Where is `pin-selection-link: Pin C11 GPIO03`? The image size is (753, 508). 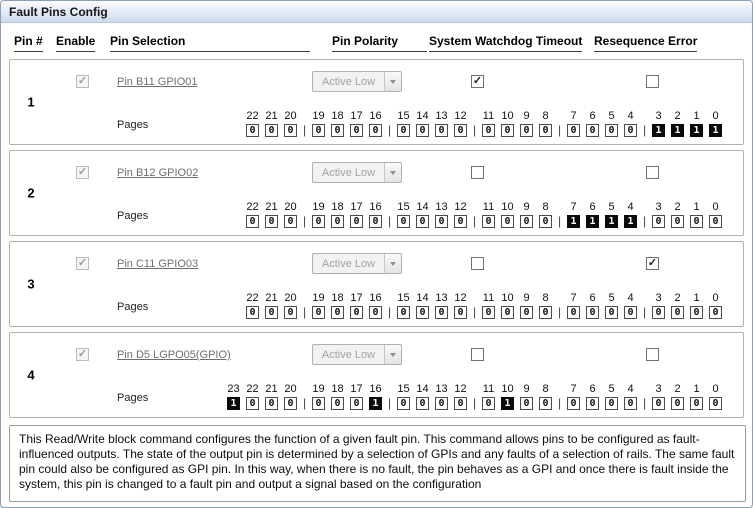 pin-selection-link: Pin C11 GPIO03 is located at coordinates (158, 264).